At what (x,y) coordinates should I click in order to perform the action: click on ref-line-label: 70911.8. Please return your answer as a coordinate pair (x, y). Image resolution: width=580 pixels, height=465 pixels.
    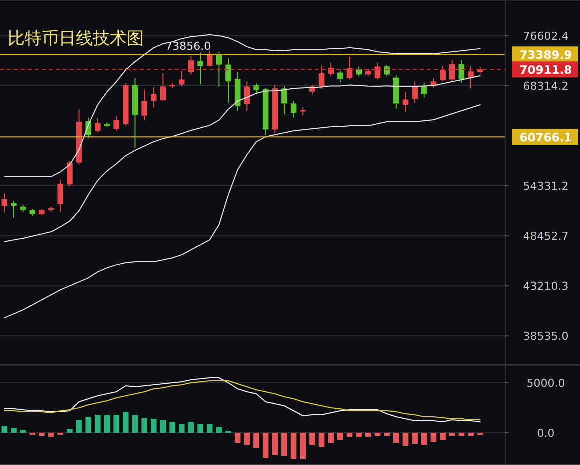
    Looking at the image, I should click on (546, 70).